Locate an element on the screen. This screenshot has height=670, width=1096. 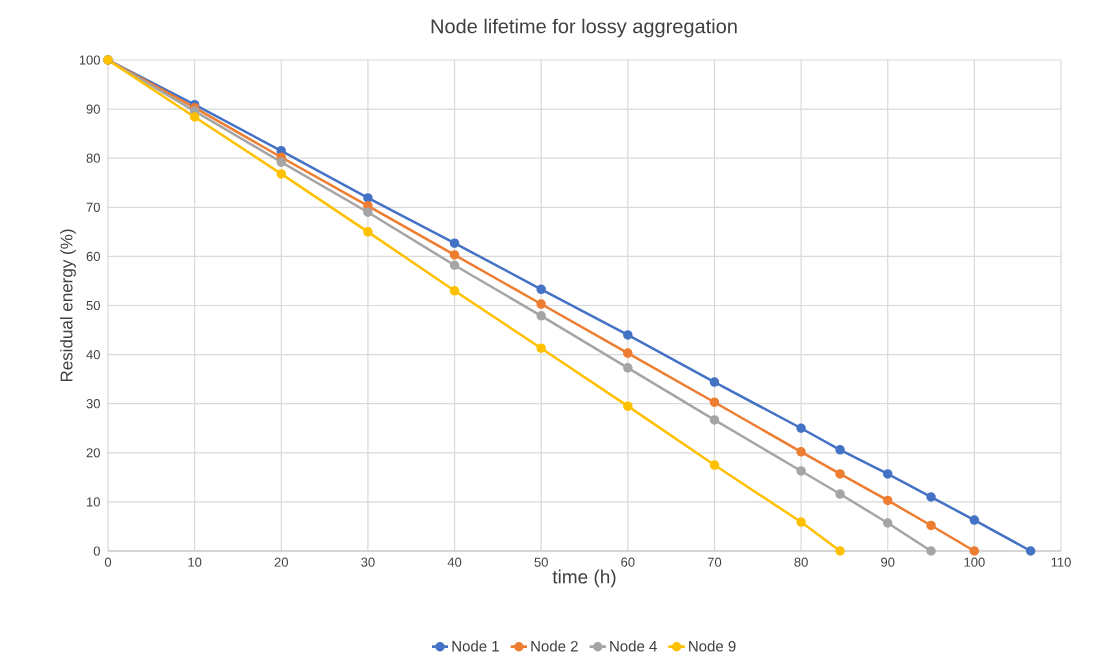
y-tick-label: 0 is located at coordinates (96, 551).